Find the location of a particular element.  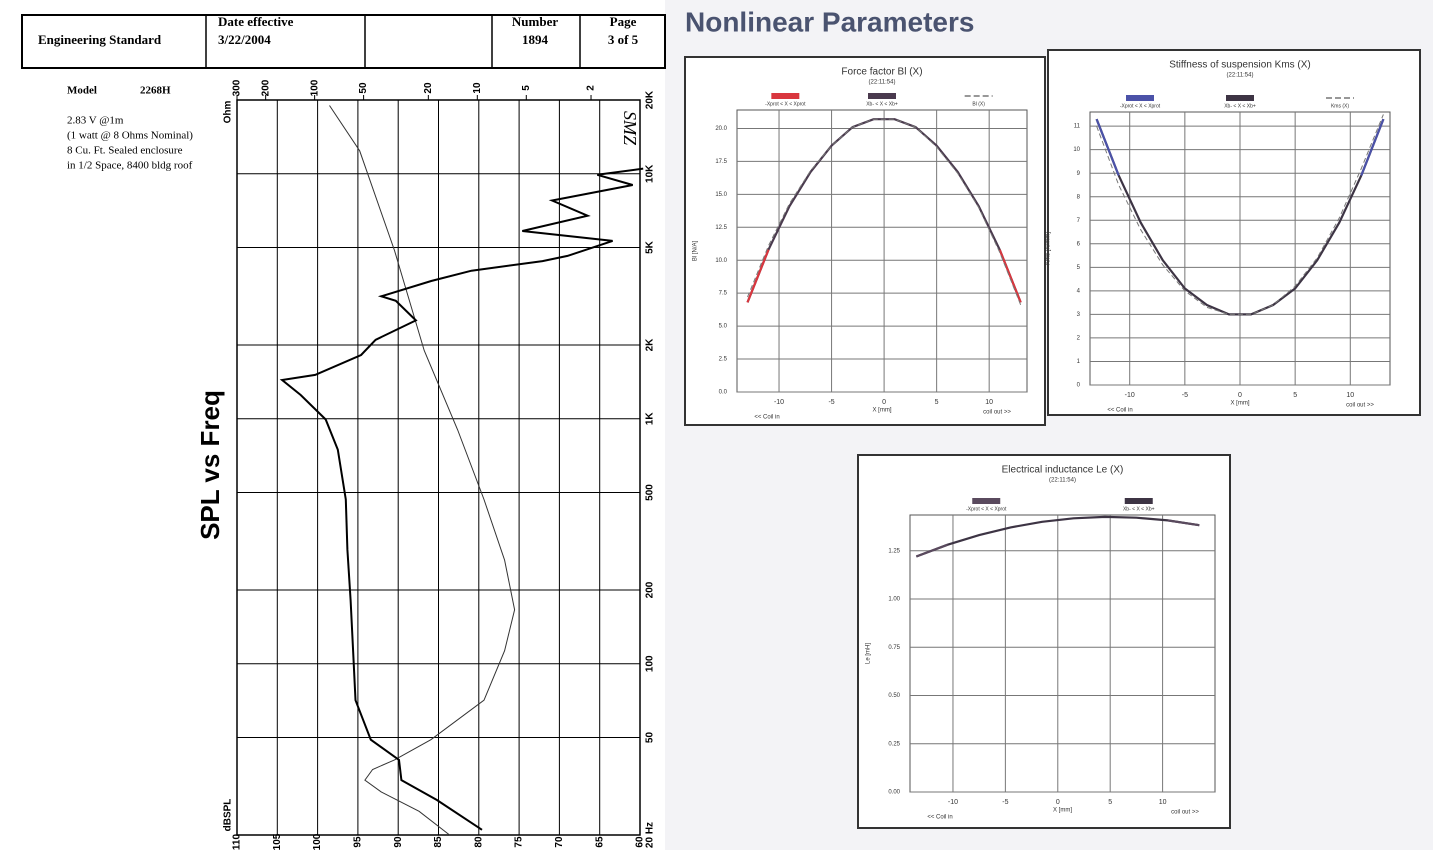

ohm-tick-label: 20 is located at coordinates (428, 88).